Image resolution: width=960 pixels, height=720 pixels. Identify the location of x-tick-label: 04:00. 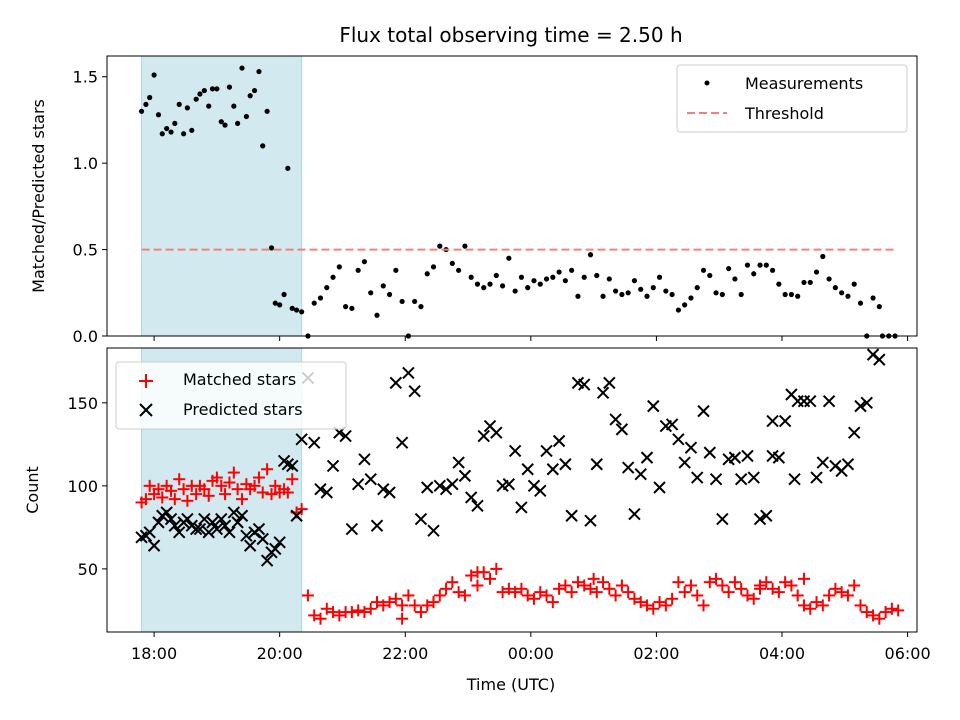
(782, 653).